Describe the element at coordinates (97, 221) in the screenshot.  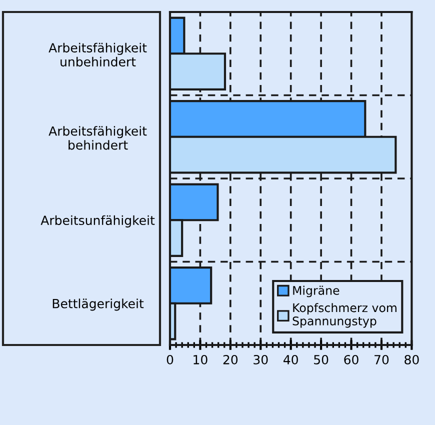
I see `y-tick-label: Arbeitsunfähigkeit` at that location.